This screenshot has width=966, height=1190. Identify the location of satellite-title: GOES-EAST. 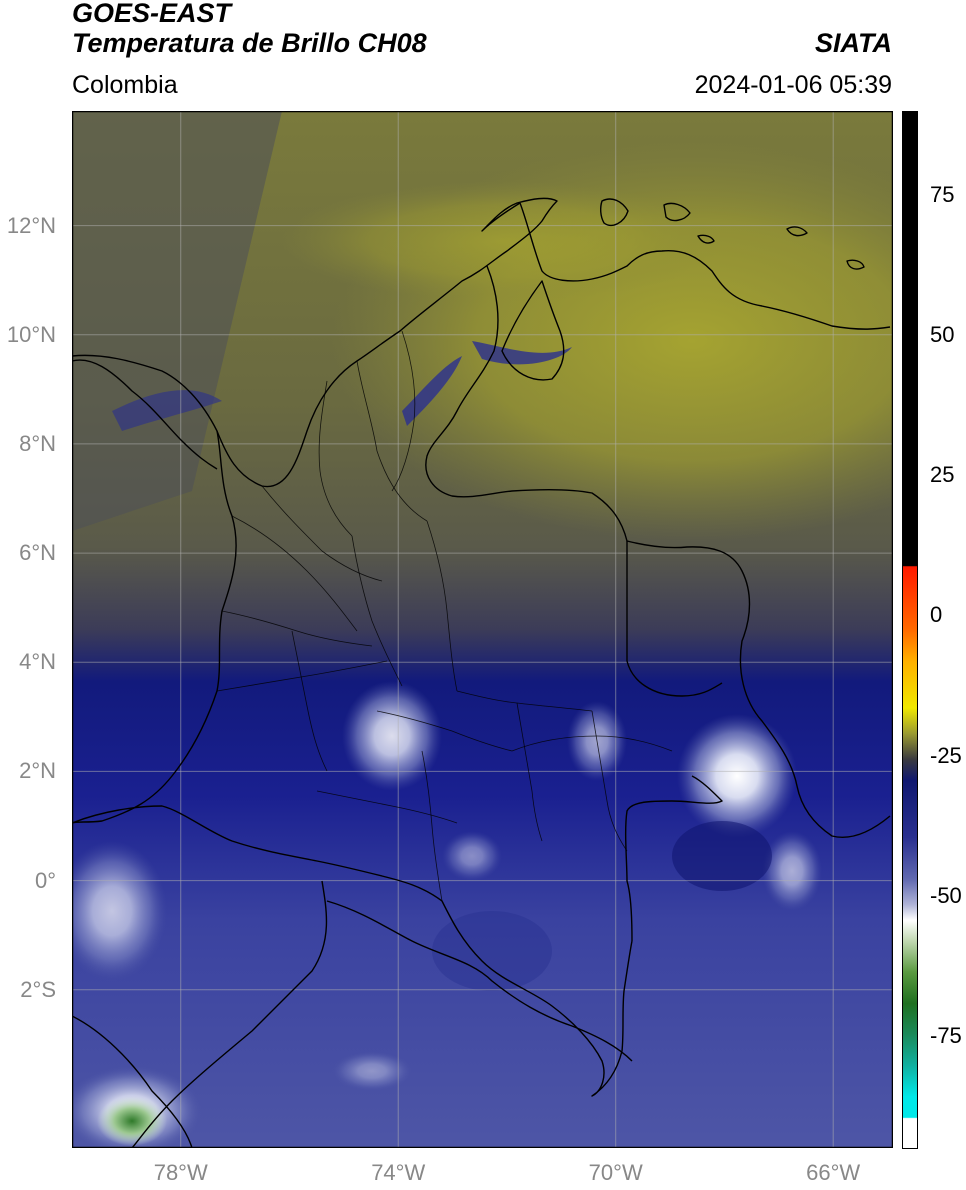
(152, 14).